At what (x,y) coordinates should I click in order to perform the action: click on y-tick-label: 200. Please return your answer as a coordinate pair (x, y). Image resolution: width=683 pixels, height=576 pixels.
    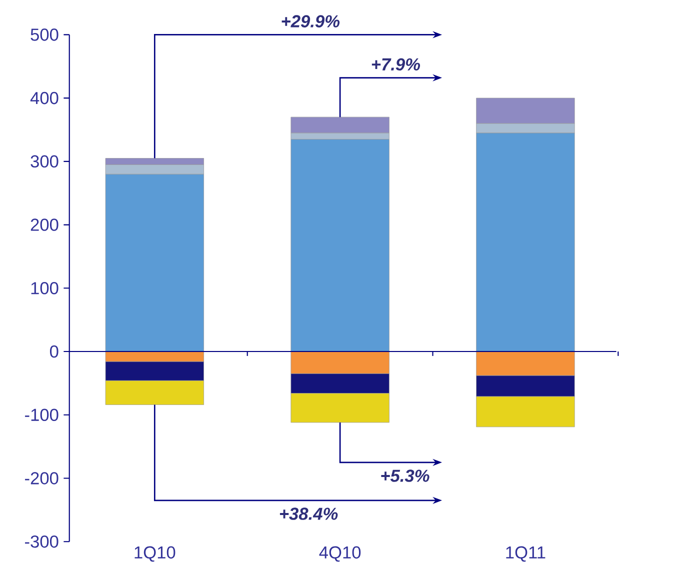
    Looking at the image, I should click on (44, 224).